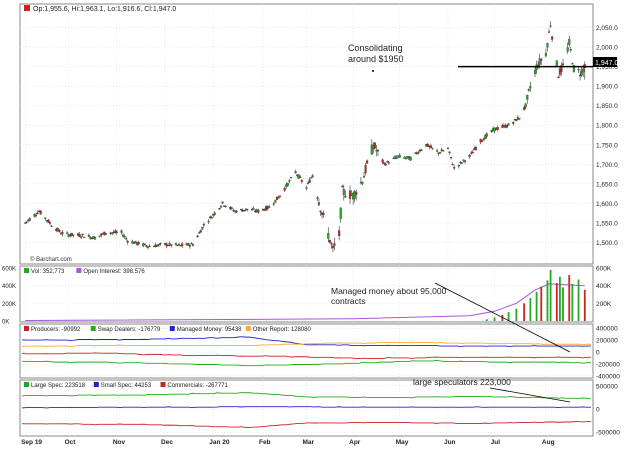 The height and width of the screenshot is (452, 624). Describe the element at coordinates (27, 8) in the screenshot. I see `price-legend-swatch` at that location.